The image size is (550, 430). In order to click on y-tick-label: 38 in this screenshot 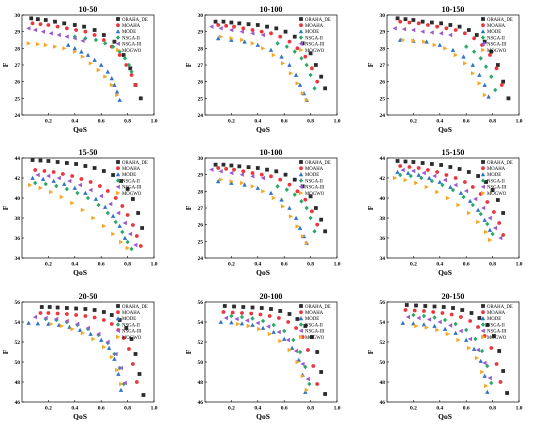, I will do `click(383, 219)`.